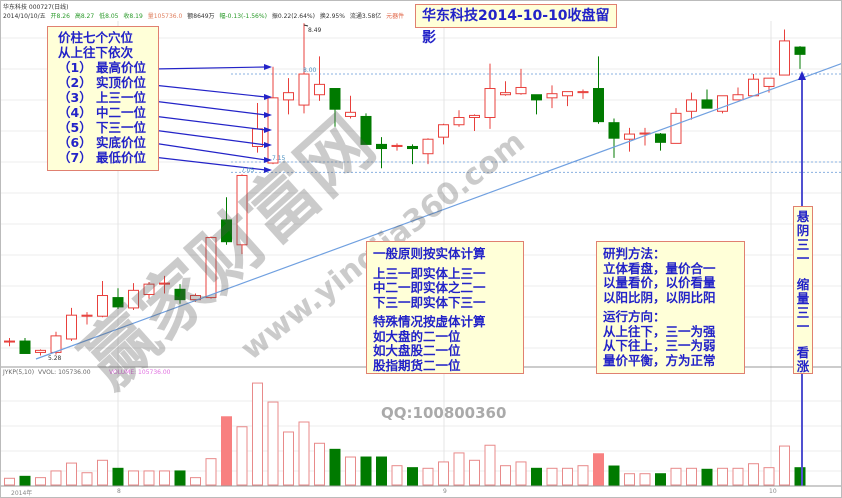 The height and width of the screenshot is (498, 842). I want to click on box-line: 一般原则按实体计算, so click(429, 253).